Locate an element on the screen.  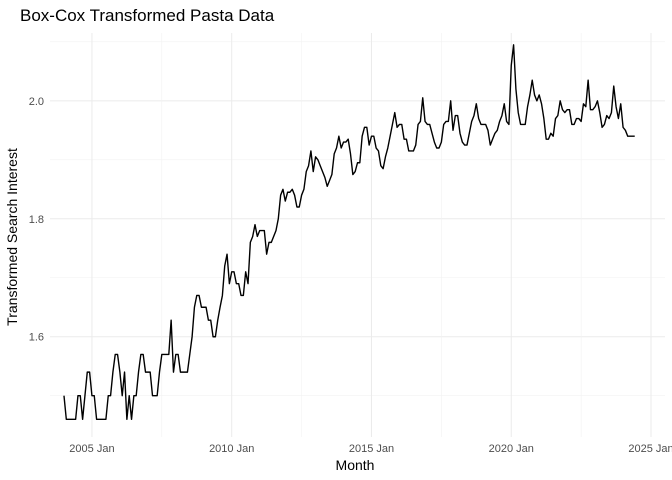
x-tick-label: 2025 Jan is located at coordinates (650, 449).